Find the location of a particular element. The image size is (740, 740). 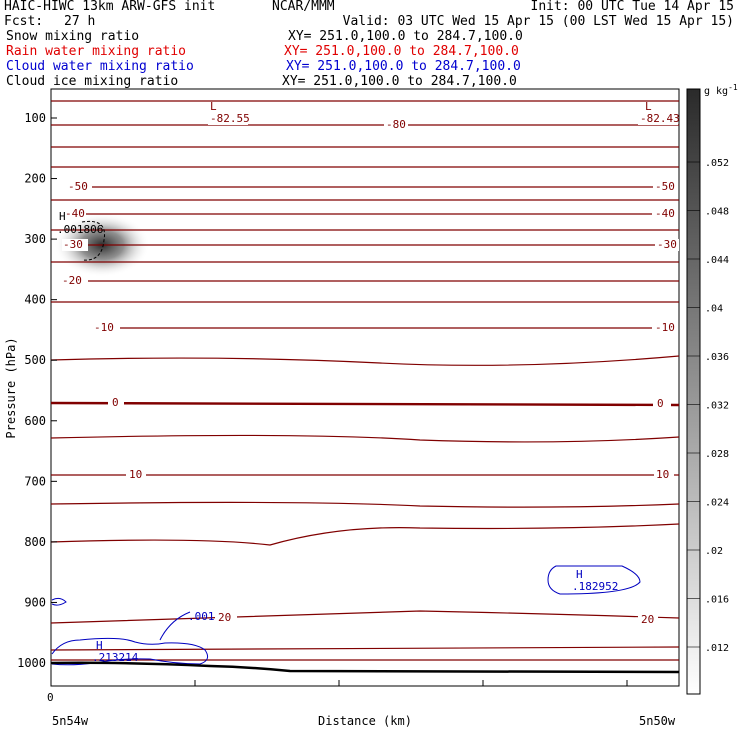

contour-label-m80: -80 is located at coordinates (396, 124).